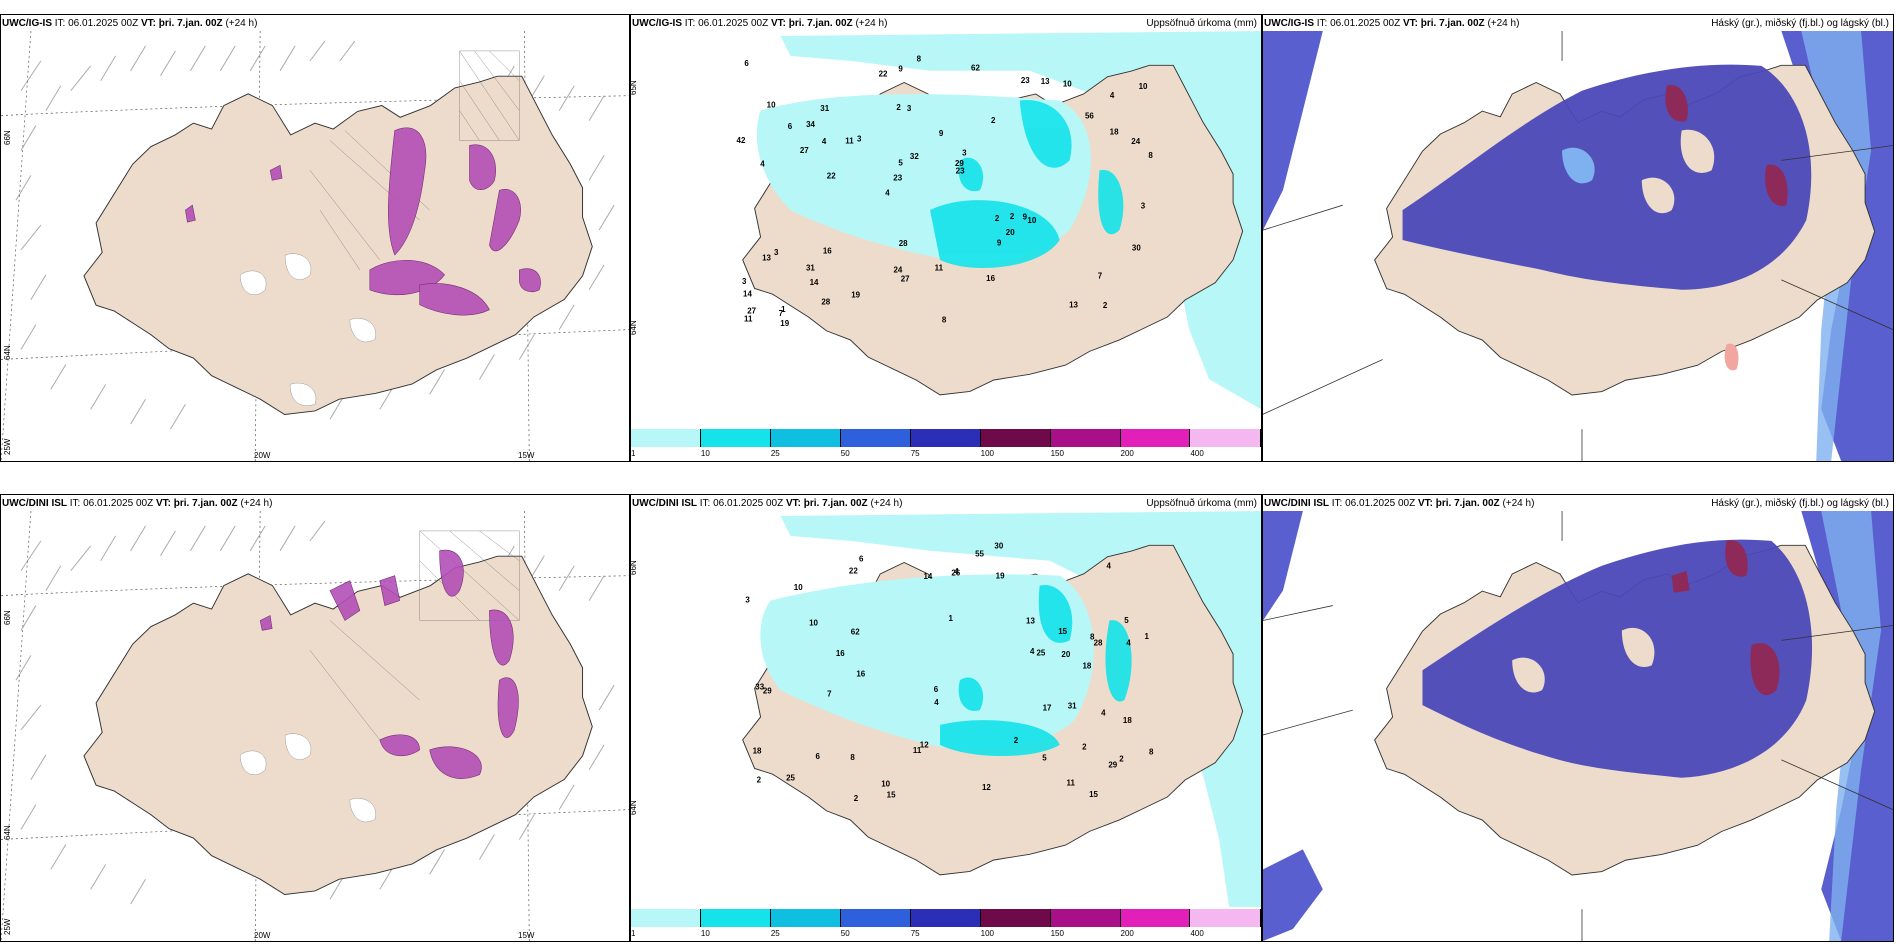 The width and height of the screenshot is (1900, 950). I want to click on precip-value-label: 34, so click(810, 124).